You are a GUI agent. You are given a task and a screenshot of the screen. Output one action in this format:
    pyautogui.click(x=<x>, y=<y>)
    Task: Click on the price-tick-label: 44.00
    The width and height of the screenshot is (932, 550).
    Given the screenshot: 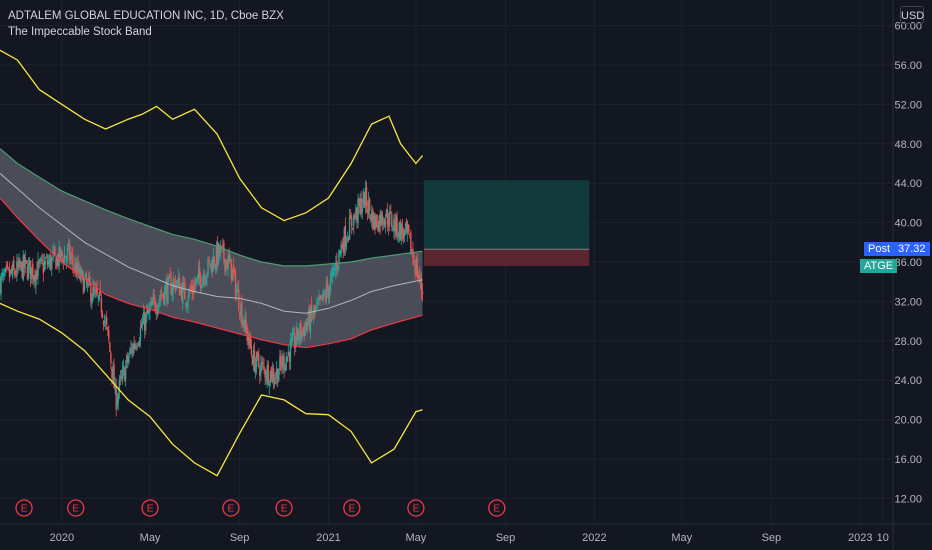 What is the action you would take?
    pyautogui.click(x=908, y=184)
    